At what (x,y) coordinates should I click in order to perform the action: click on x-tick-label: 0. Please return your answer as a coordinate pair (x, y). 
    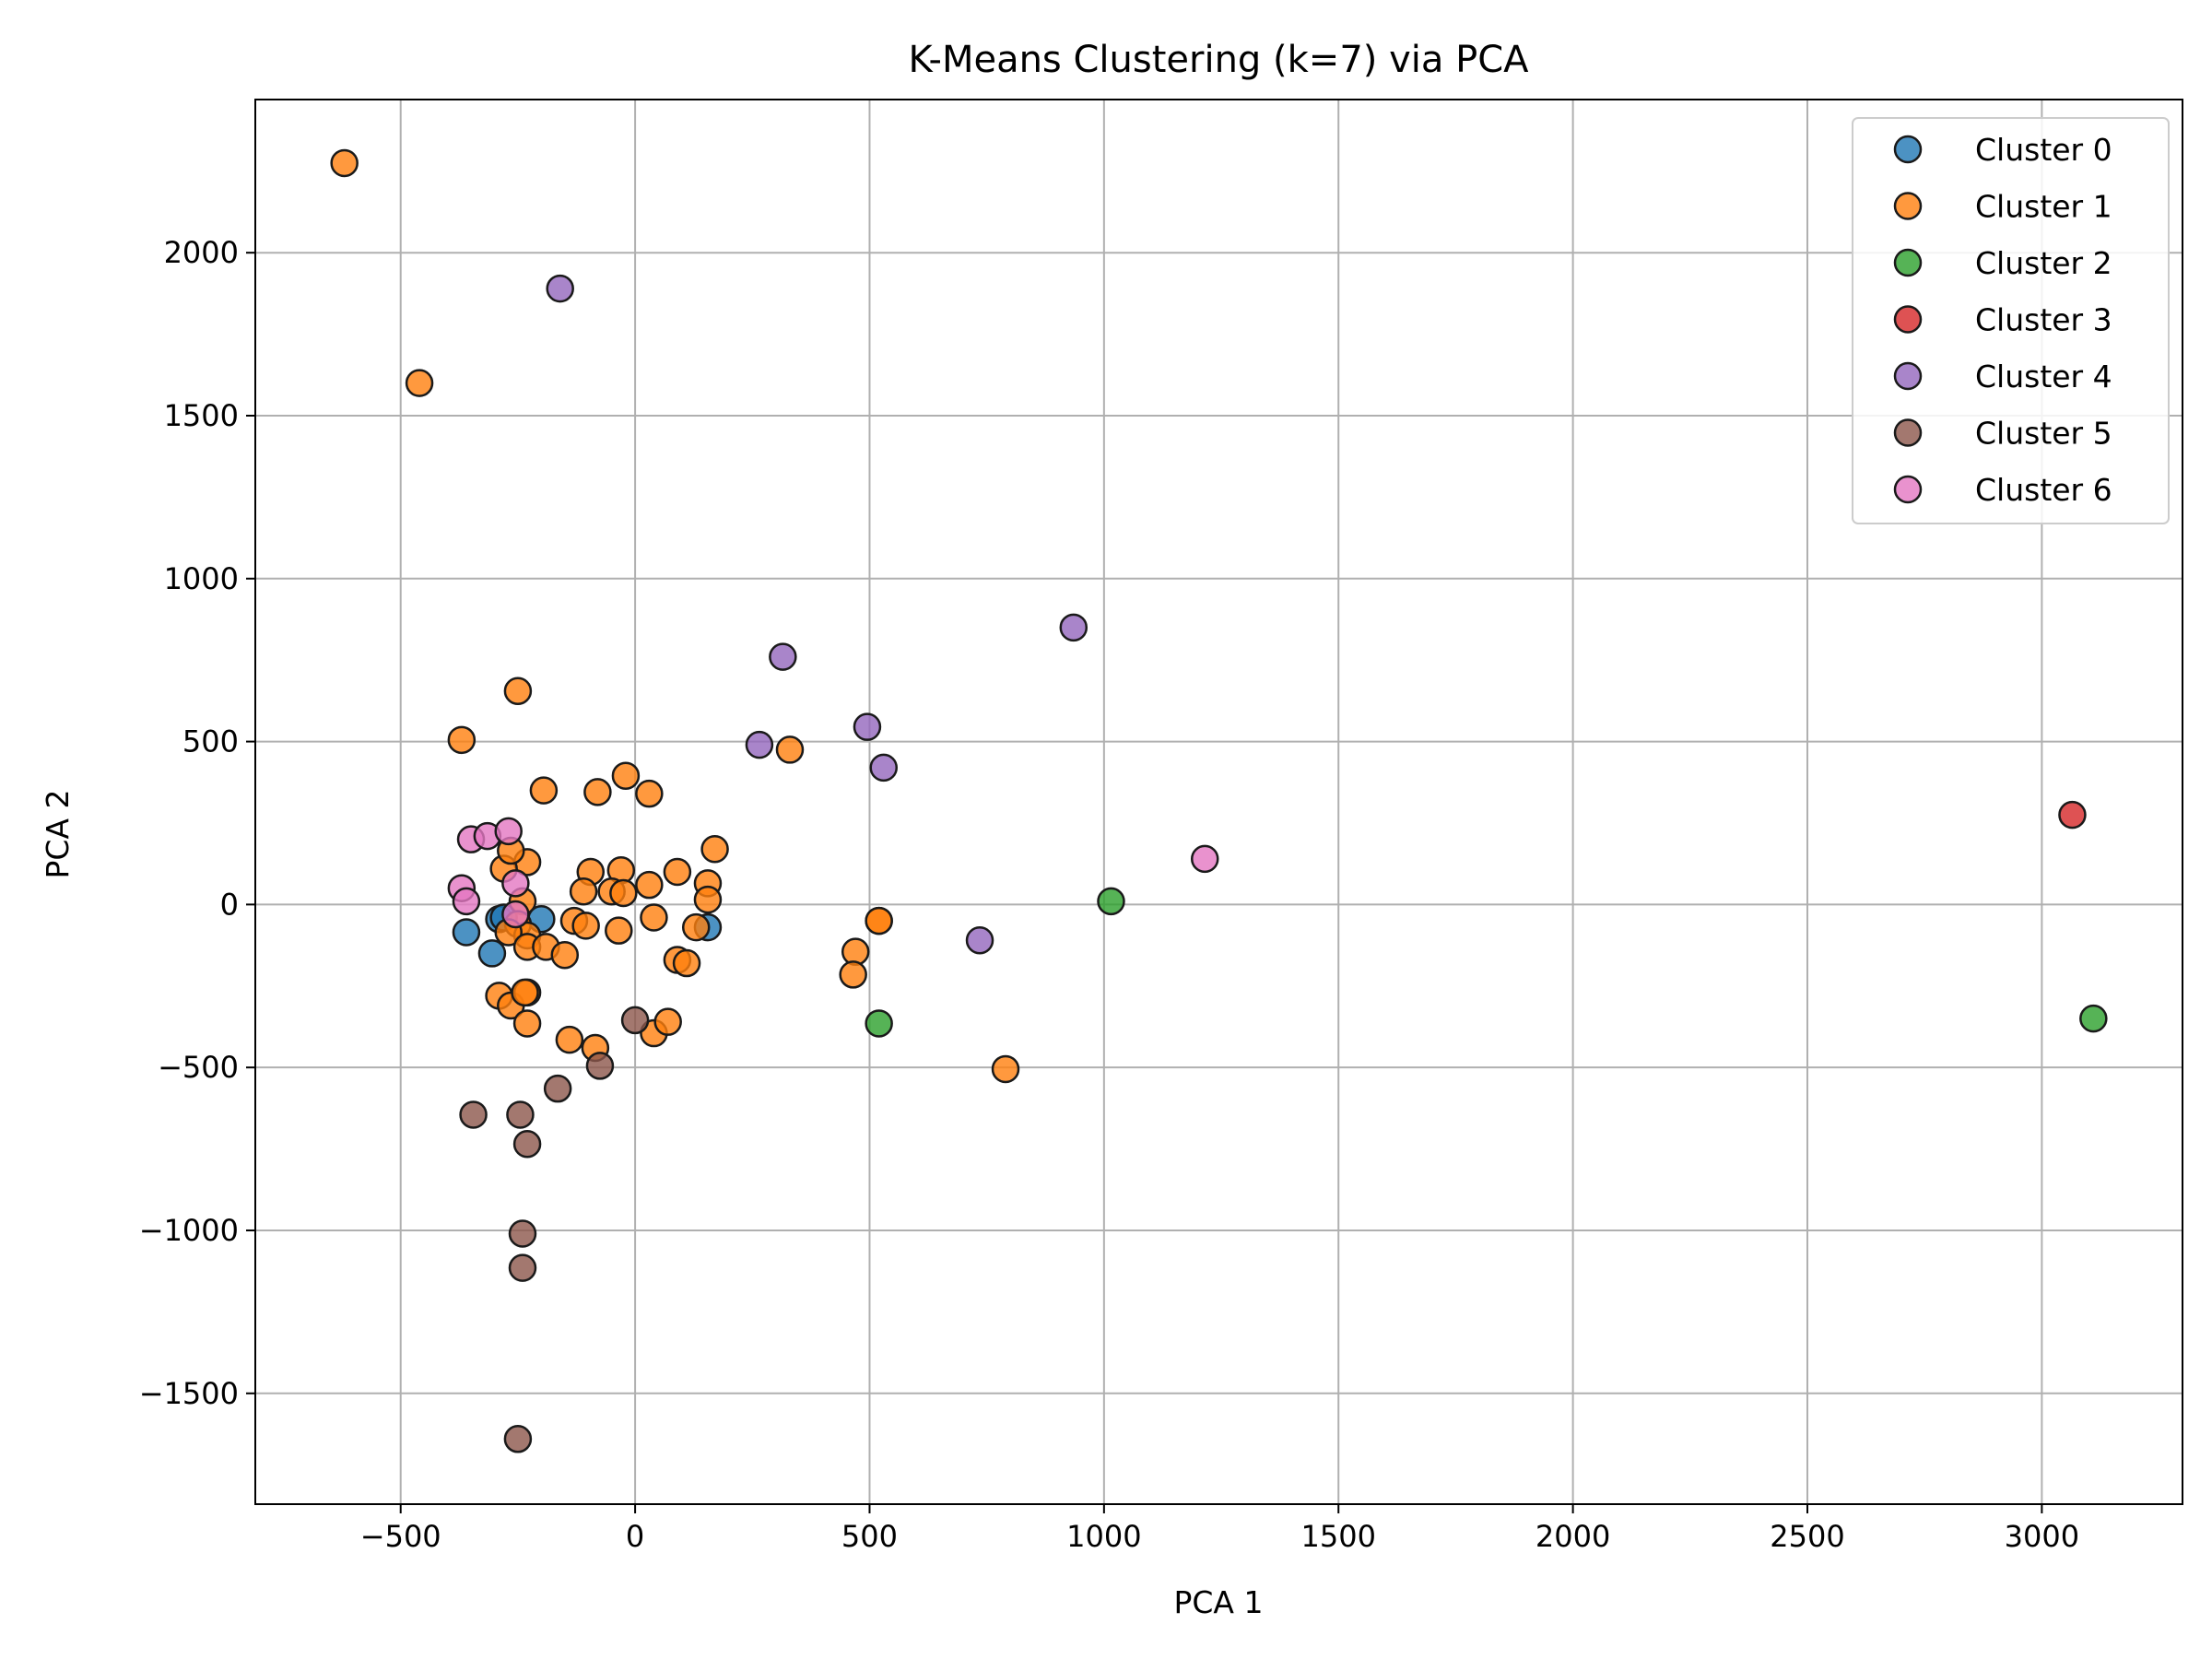
    Looking at the image, I should click on (635, 1536).